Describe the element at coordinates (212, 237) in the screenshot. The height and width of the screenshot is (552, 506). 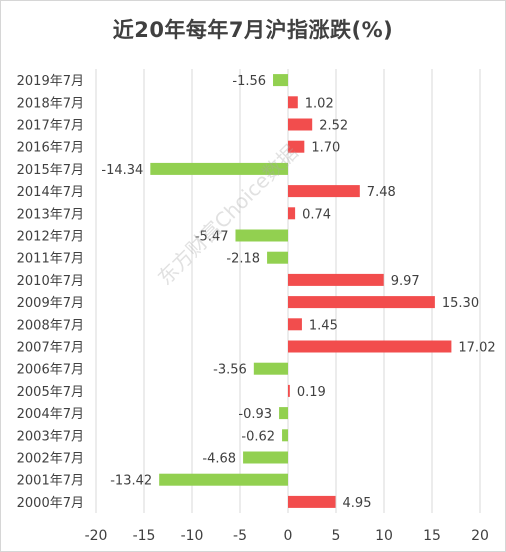
I see `data-label: -5.47` at that location.